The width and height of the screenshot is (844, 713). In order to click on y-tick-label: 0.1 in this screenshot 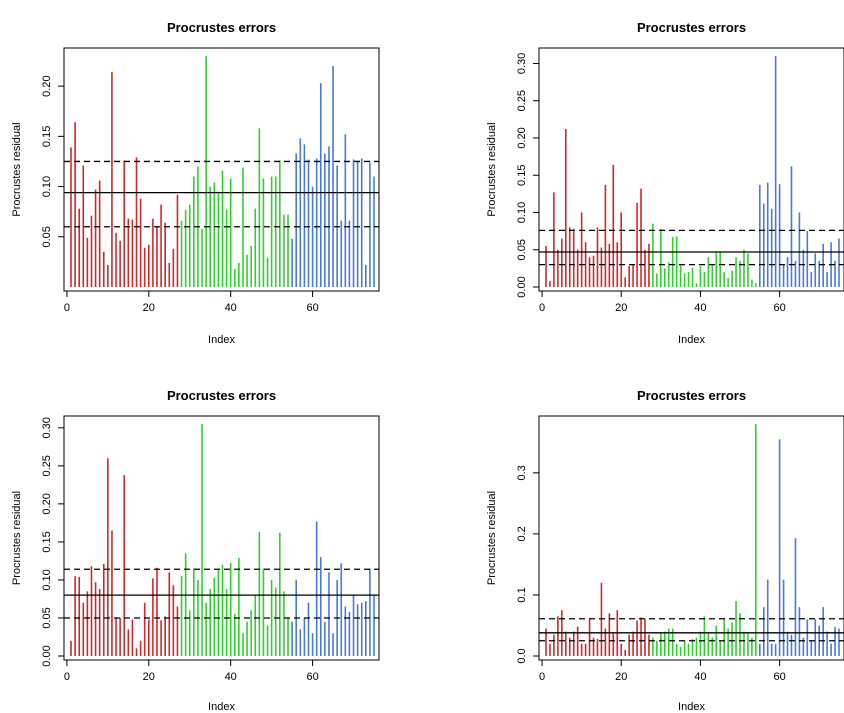, I will do `click(522, 594)`.